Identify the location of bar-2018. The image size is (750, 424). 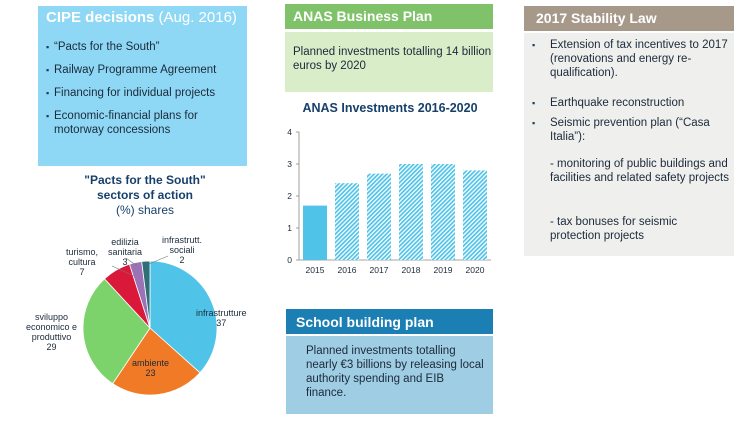
(411, 212).